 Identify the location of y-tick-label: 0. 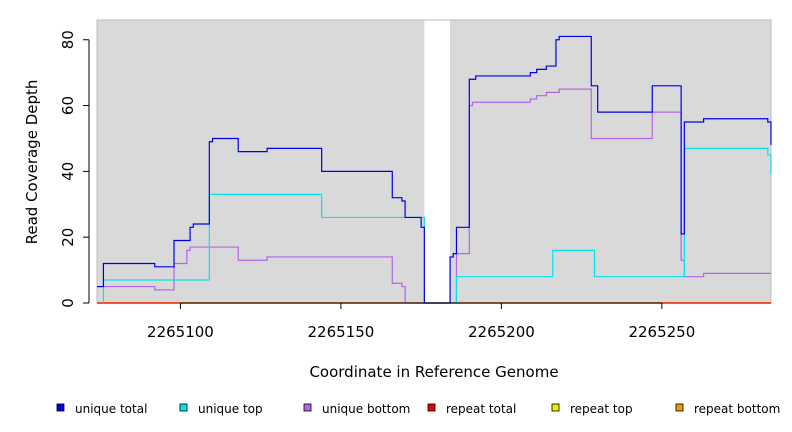
(68, 303).